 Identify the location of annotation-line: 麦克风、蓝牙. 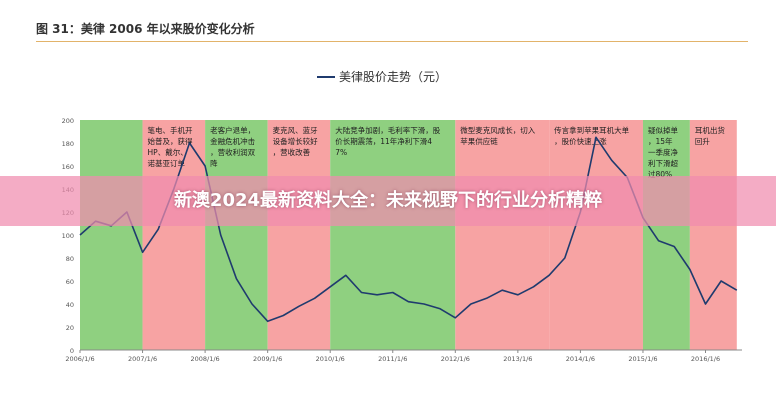
(295, 130).